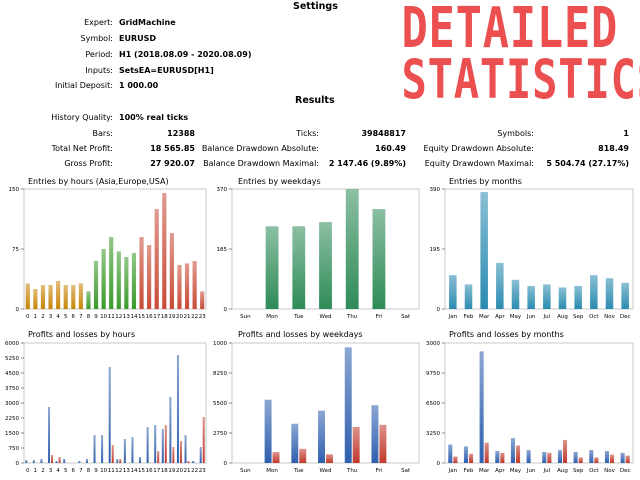 The image size is (640, 480). What do you see at coordinates (141, 471) in the screenshot?
I see `x-tick-label: 15` at bounding box center [141, 471].